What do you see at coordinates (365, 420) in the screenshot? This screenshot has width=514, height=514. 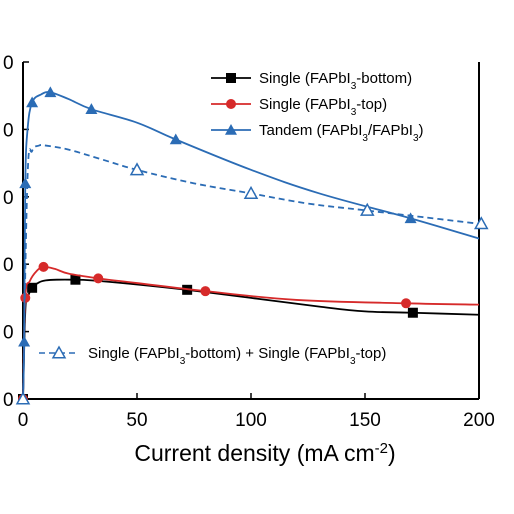 I see `x-tick-label: 150` at bounding box center [365, 420].